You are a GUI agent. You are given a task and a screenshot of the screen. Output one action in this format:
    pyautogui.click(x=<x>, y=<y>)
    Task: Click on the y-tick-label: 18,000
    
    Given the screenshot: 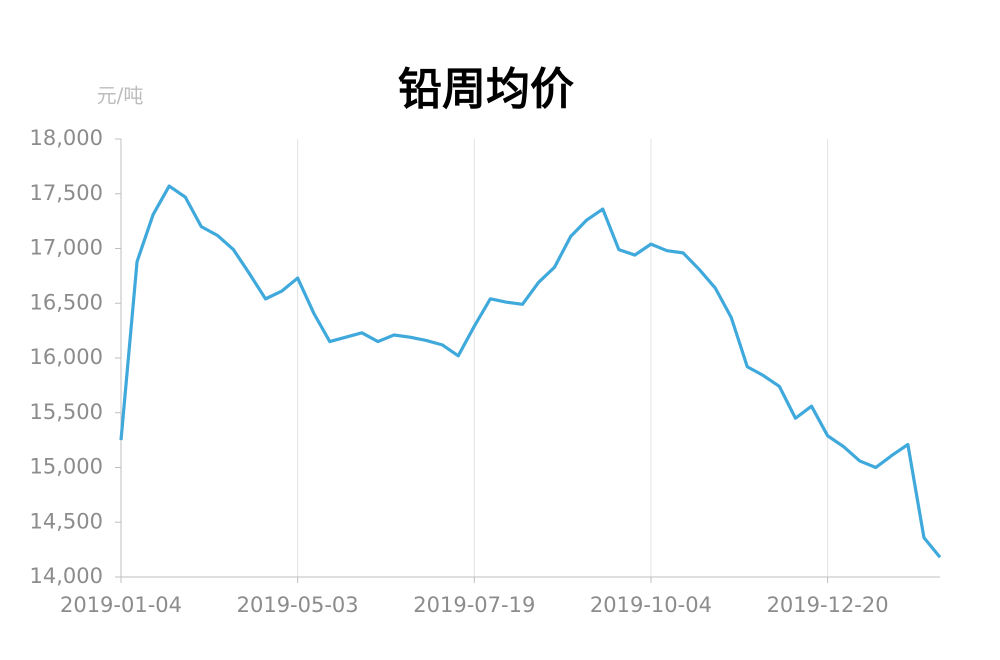 What is the action you would take?
    pyautogui.click(x=66, y=138)
    